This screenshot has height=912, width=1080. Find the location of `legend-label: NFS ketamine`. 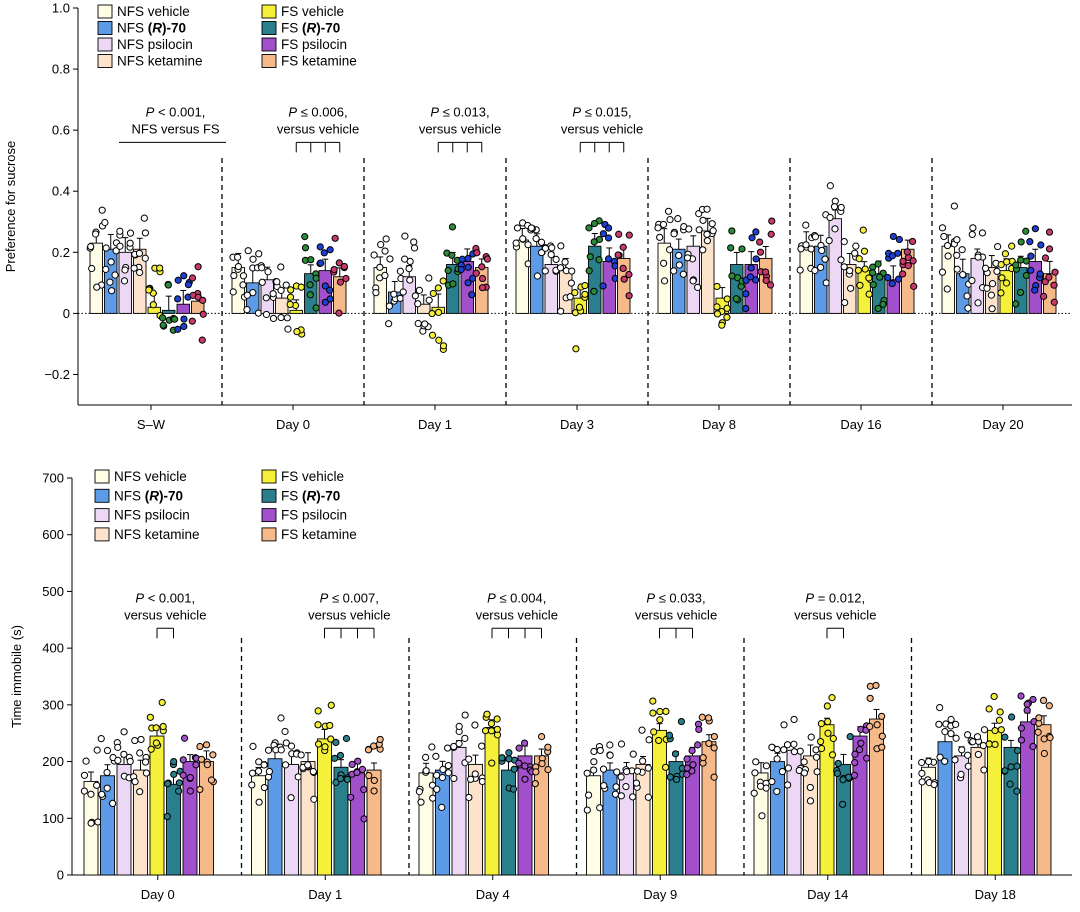

legend-label: NFS ketamine is located at coordinates (160, 61).